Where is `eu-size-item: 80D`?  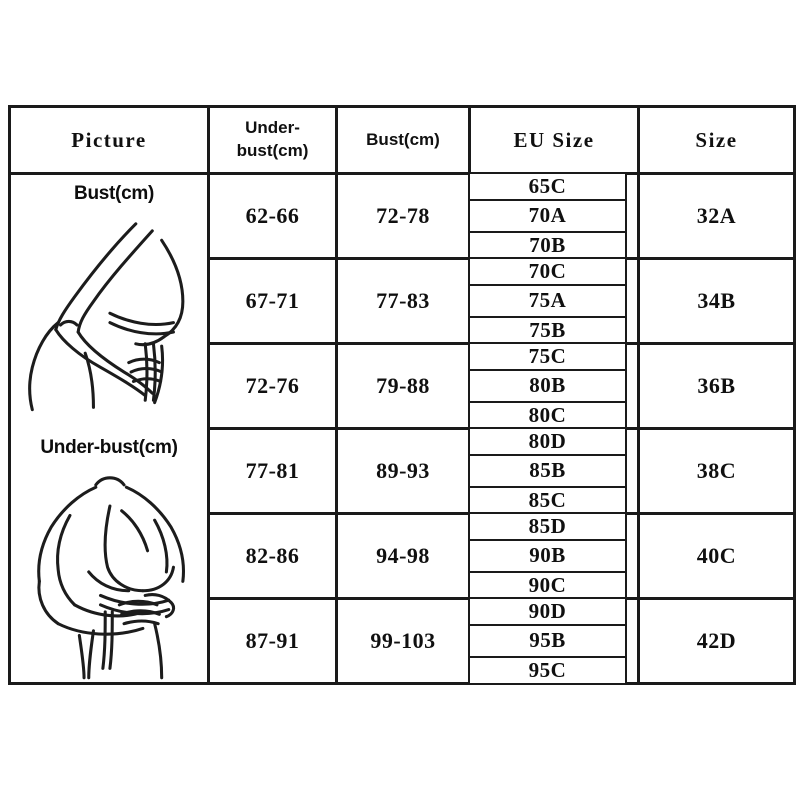
eu-size-item: 80D is located at coordinates (547, 442).